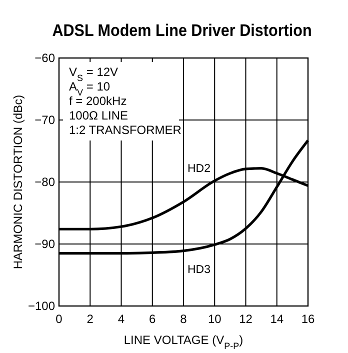 This screenshot has width=348, height=353. Describe the element at coordinates (42, 306) in the screenshot. I see `y-tick-label: −100` at that location.